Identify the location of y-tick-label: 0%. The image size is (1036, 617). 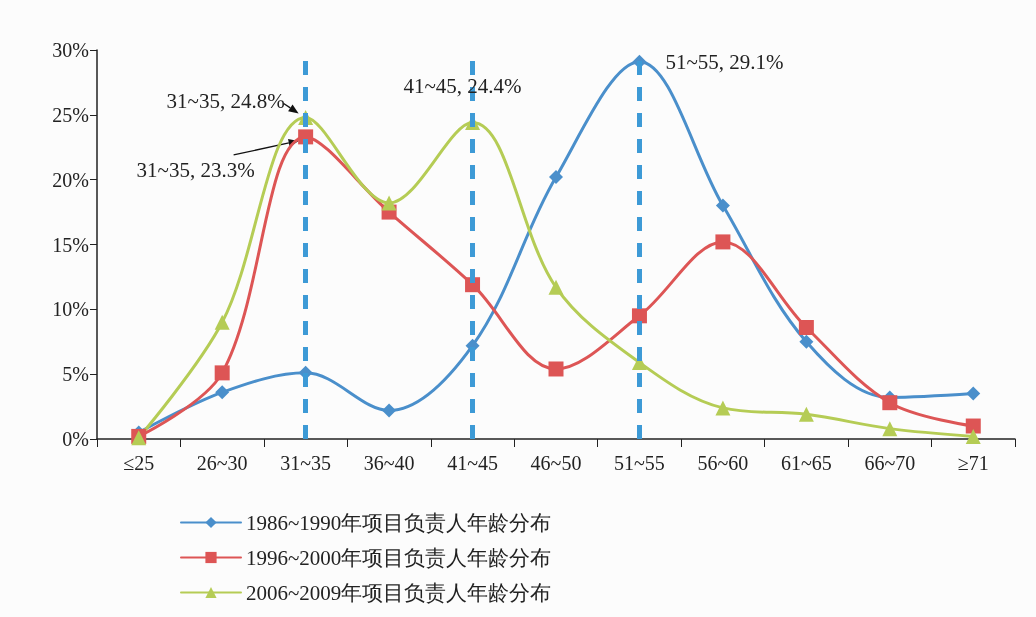
(75, 439).